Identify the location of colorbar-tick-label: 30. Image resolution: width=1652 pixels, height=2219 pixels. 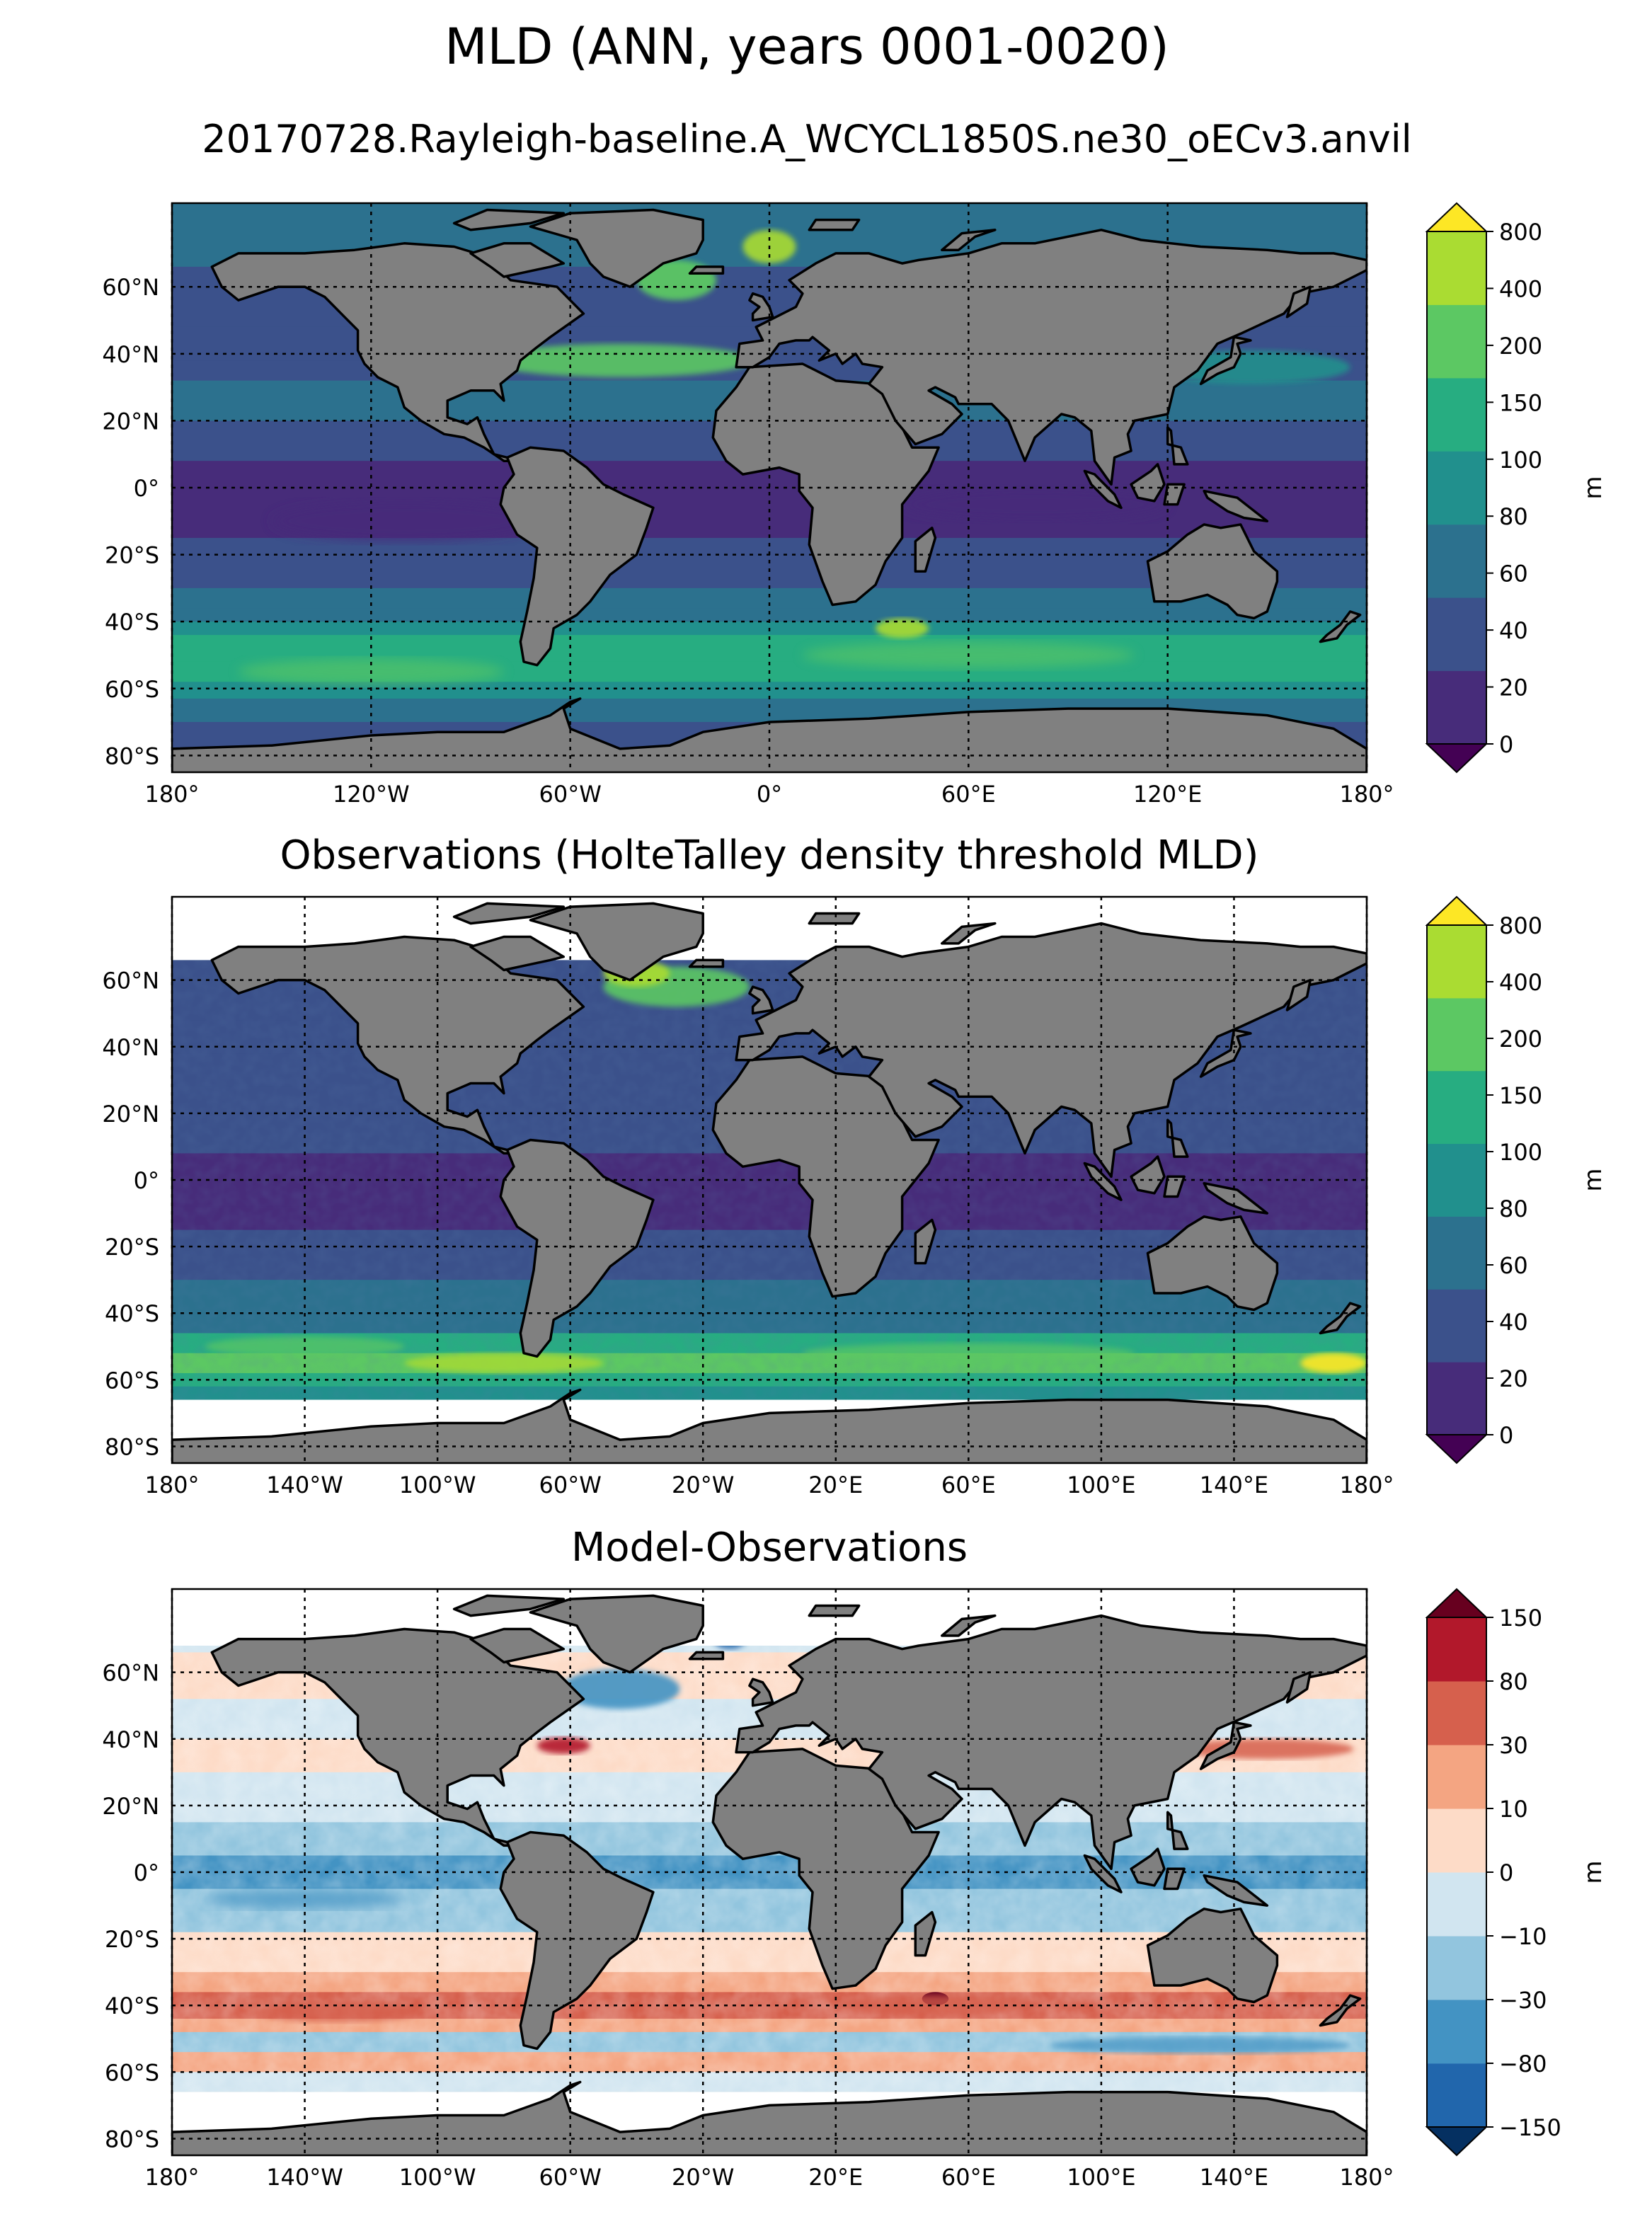
(1514, 1745).